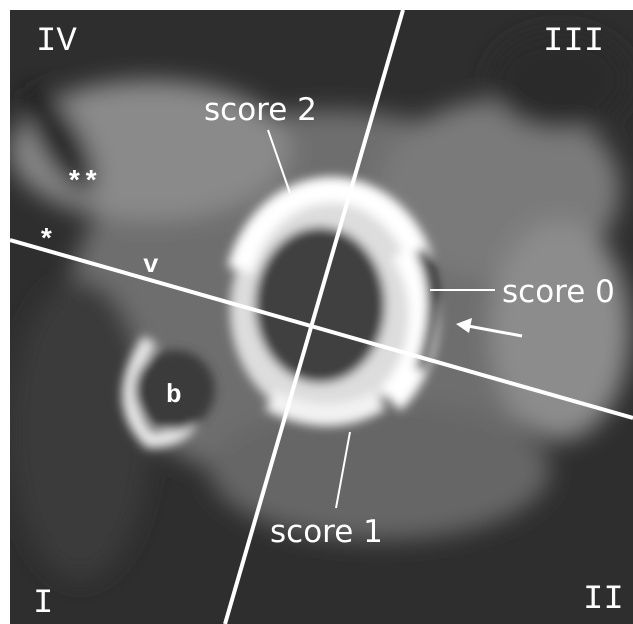  What do you see at coordinates (46, 241) in the screenshot?
I see `marker-label: *` at bounding box center [46, 241].